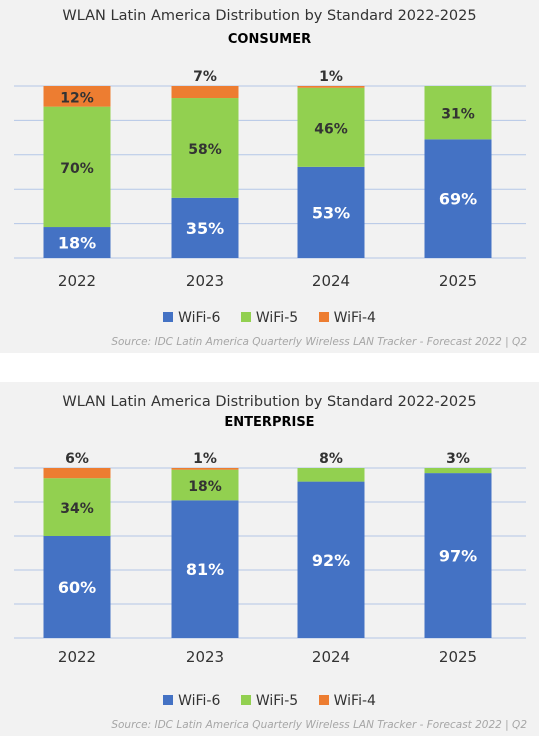  I want to click on data-label-wifi6-2025: 69%, so click(458, 199).